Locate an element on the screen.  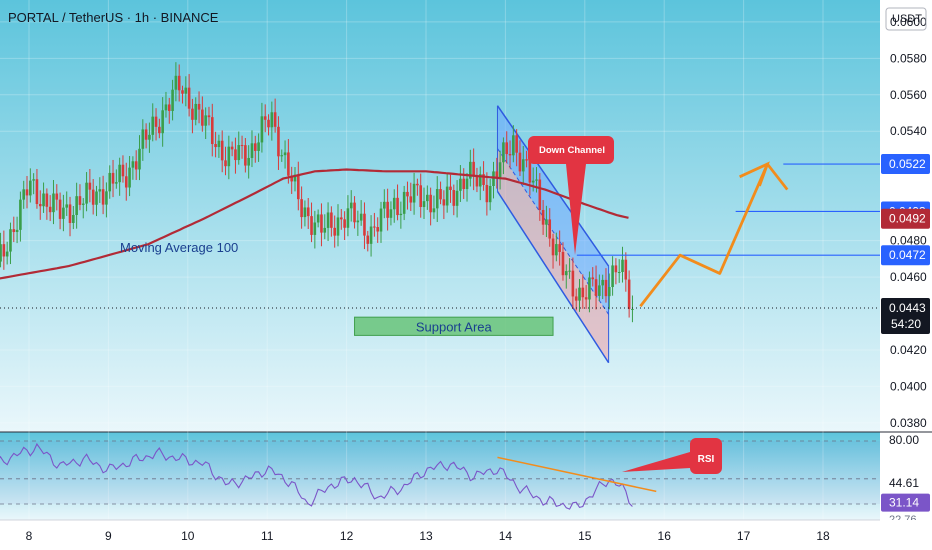
channel-upper-line is located at coordinates (553, 186).